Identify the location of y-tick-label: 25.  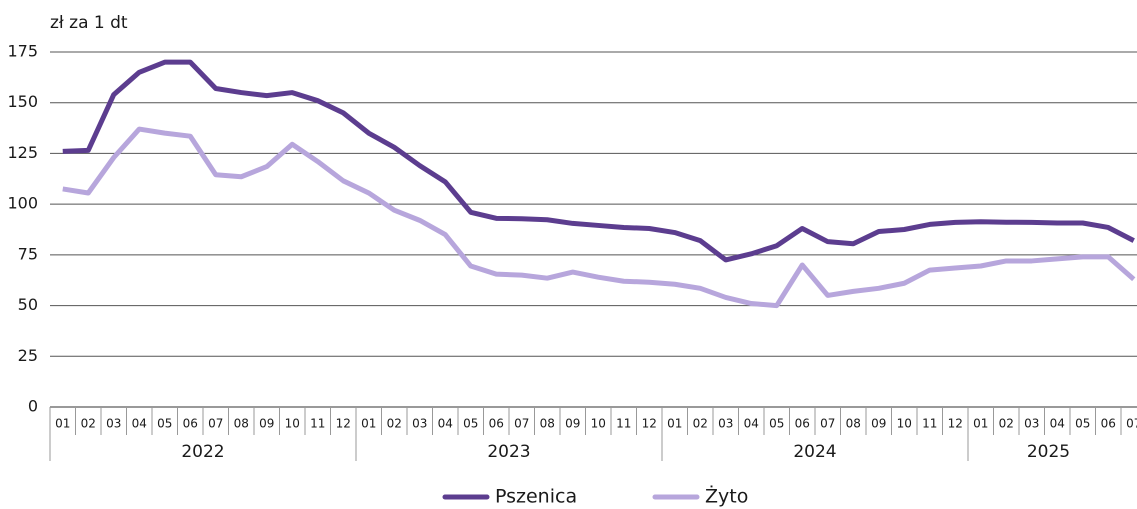
(28, 355).